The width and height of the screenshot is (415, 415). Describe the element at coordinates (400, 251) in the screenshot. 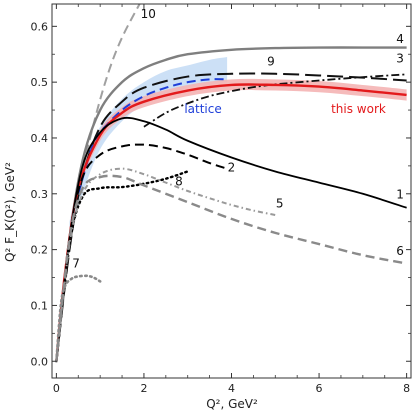

I see `curve-label-6: 6` at that location.